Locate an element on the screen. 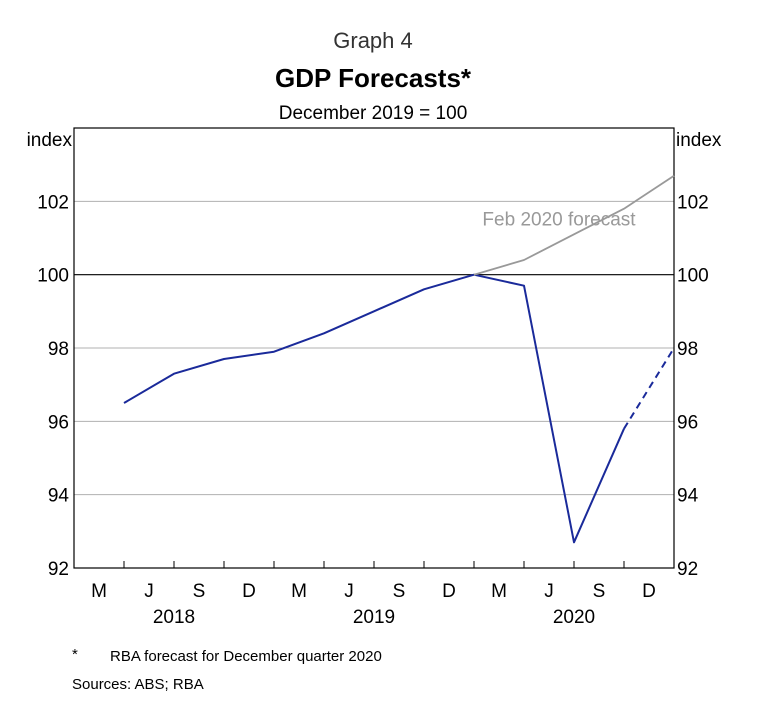  x-tick-label-3: D is located at coordinates (249, 591).